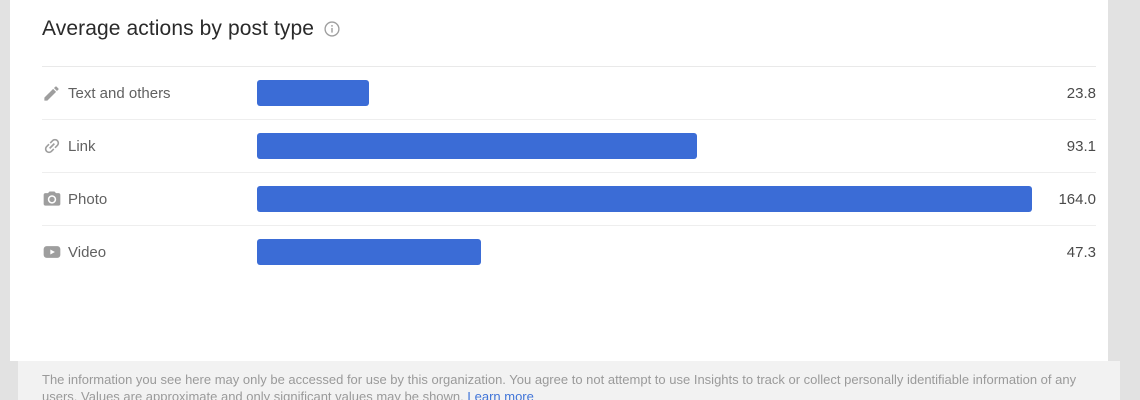  I want to click on chart-row: Photo 164.0, so click(569, 199).